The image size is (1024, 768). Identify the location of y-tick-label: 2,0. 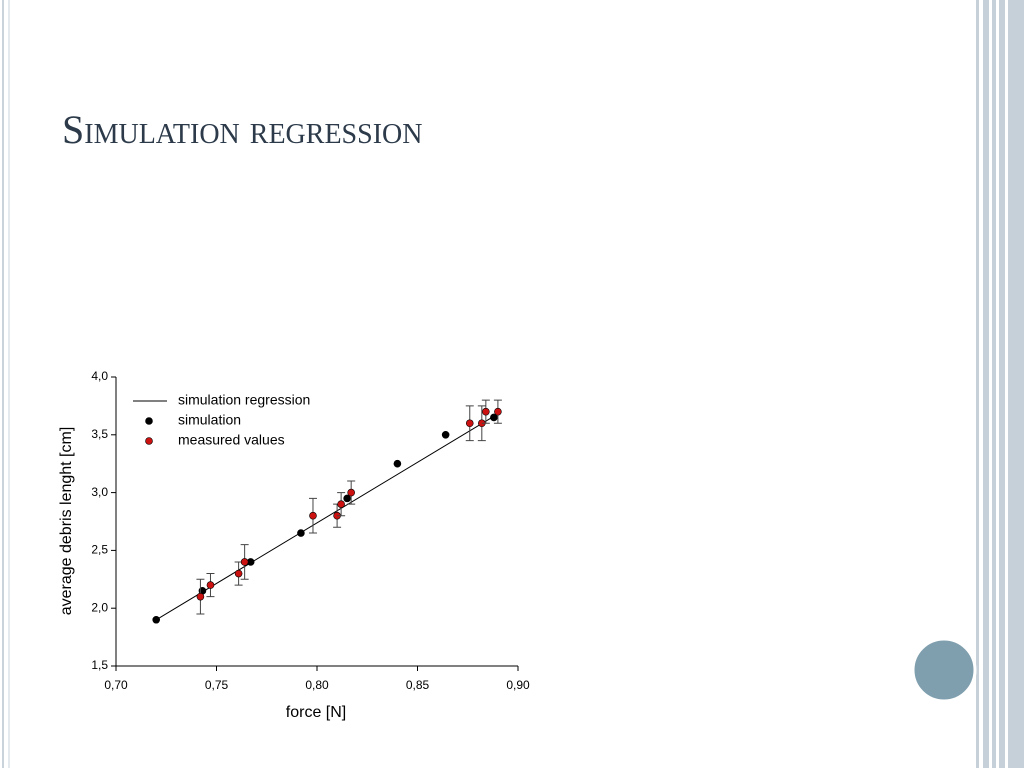
(99, 607).